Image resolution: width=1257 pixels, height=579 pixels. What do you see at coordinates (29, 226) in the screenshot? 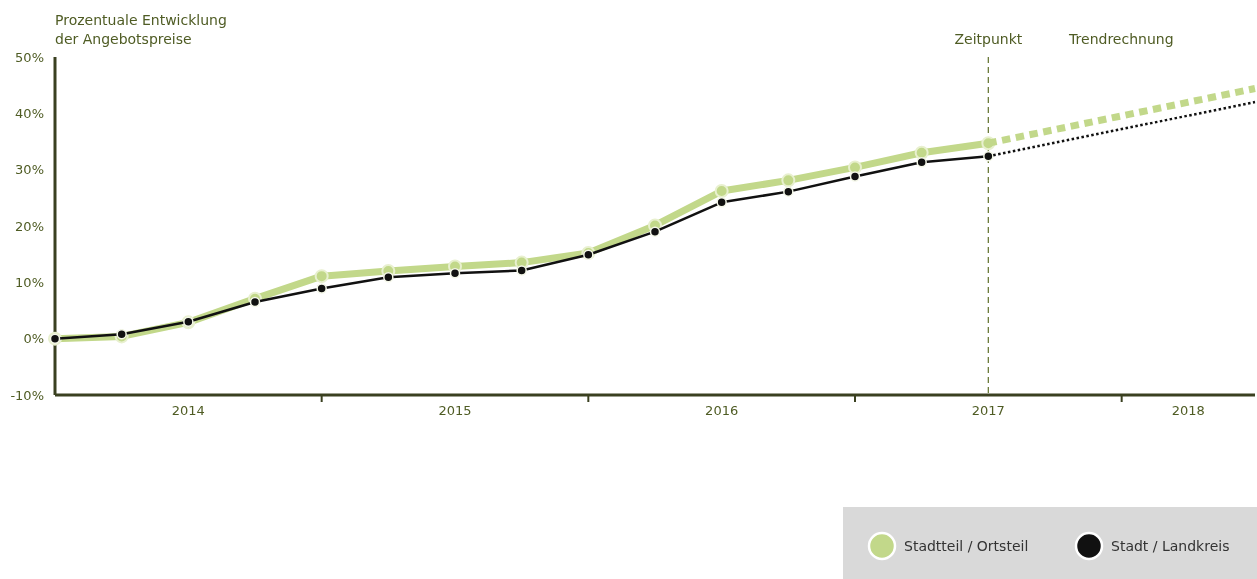
I see `y-tick-label: 20%` at bounding box center [29, 226].